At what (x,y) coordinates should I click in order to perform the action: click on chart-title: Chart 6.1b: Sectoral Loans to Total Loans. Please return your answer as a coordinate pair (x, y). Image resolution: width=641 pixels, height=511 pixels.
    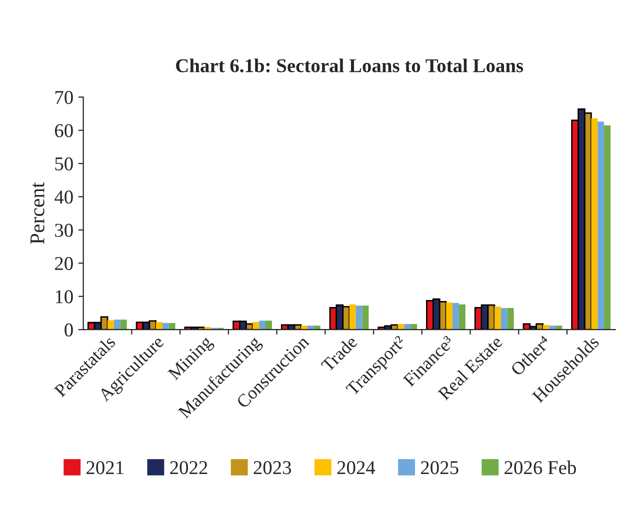
    Looking at the image, I should click on (350, 65).